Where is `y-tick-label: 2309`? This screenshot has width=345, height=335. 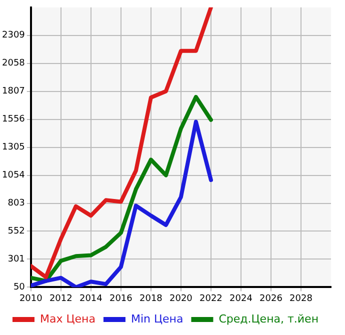 y-tick-label: 2309 is located at coordinates (14, 35).